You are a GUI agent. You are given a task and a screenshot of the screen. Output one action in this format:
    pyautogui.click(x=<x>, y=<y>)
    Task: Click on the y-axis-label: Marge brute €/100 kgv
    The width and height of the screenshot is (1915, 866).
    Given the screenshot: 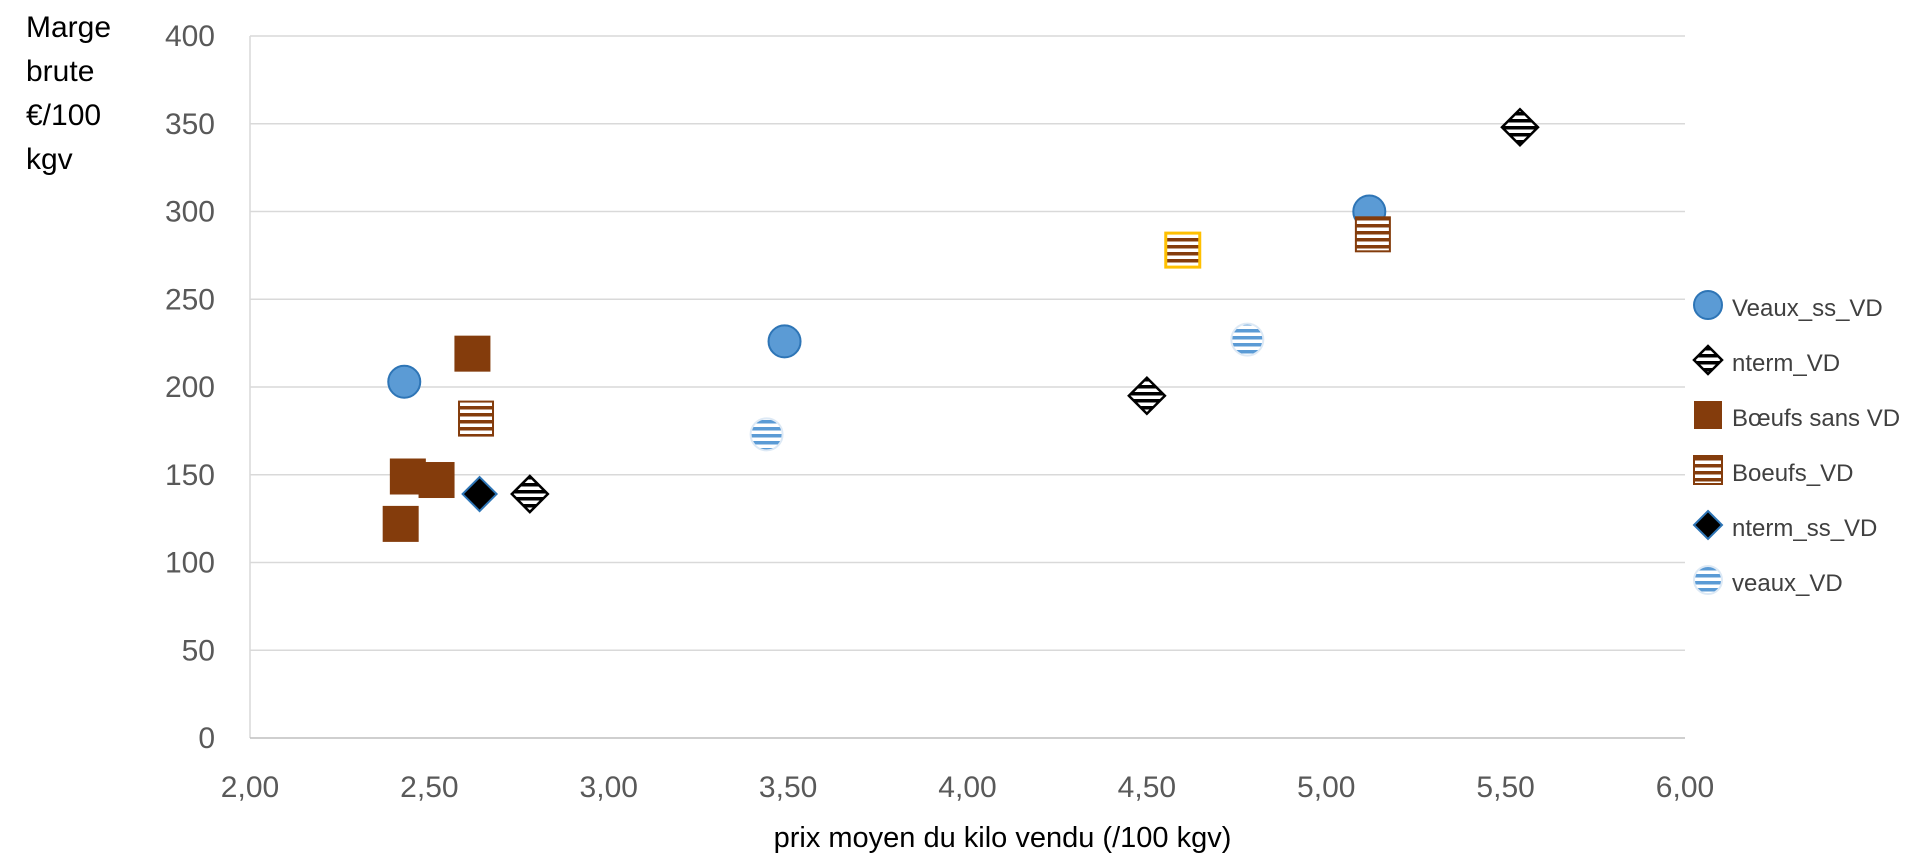 What is the action you would take?
    pyautogui.click(x=86, y=94)
    